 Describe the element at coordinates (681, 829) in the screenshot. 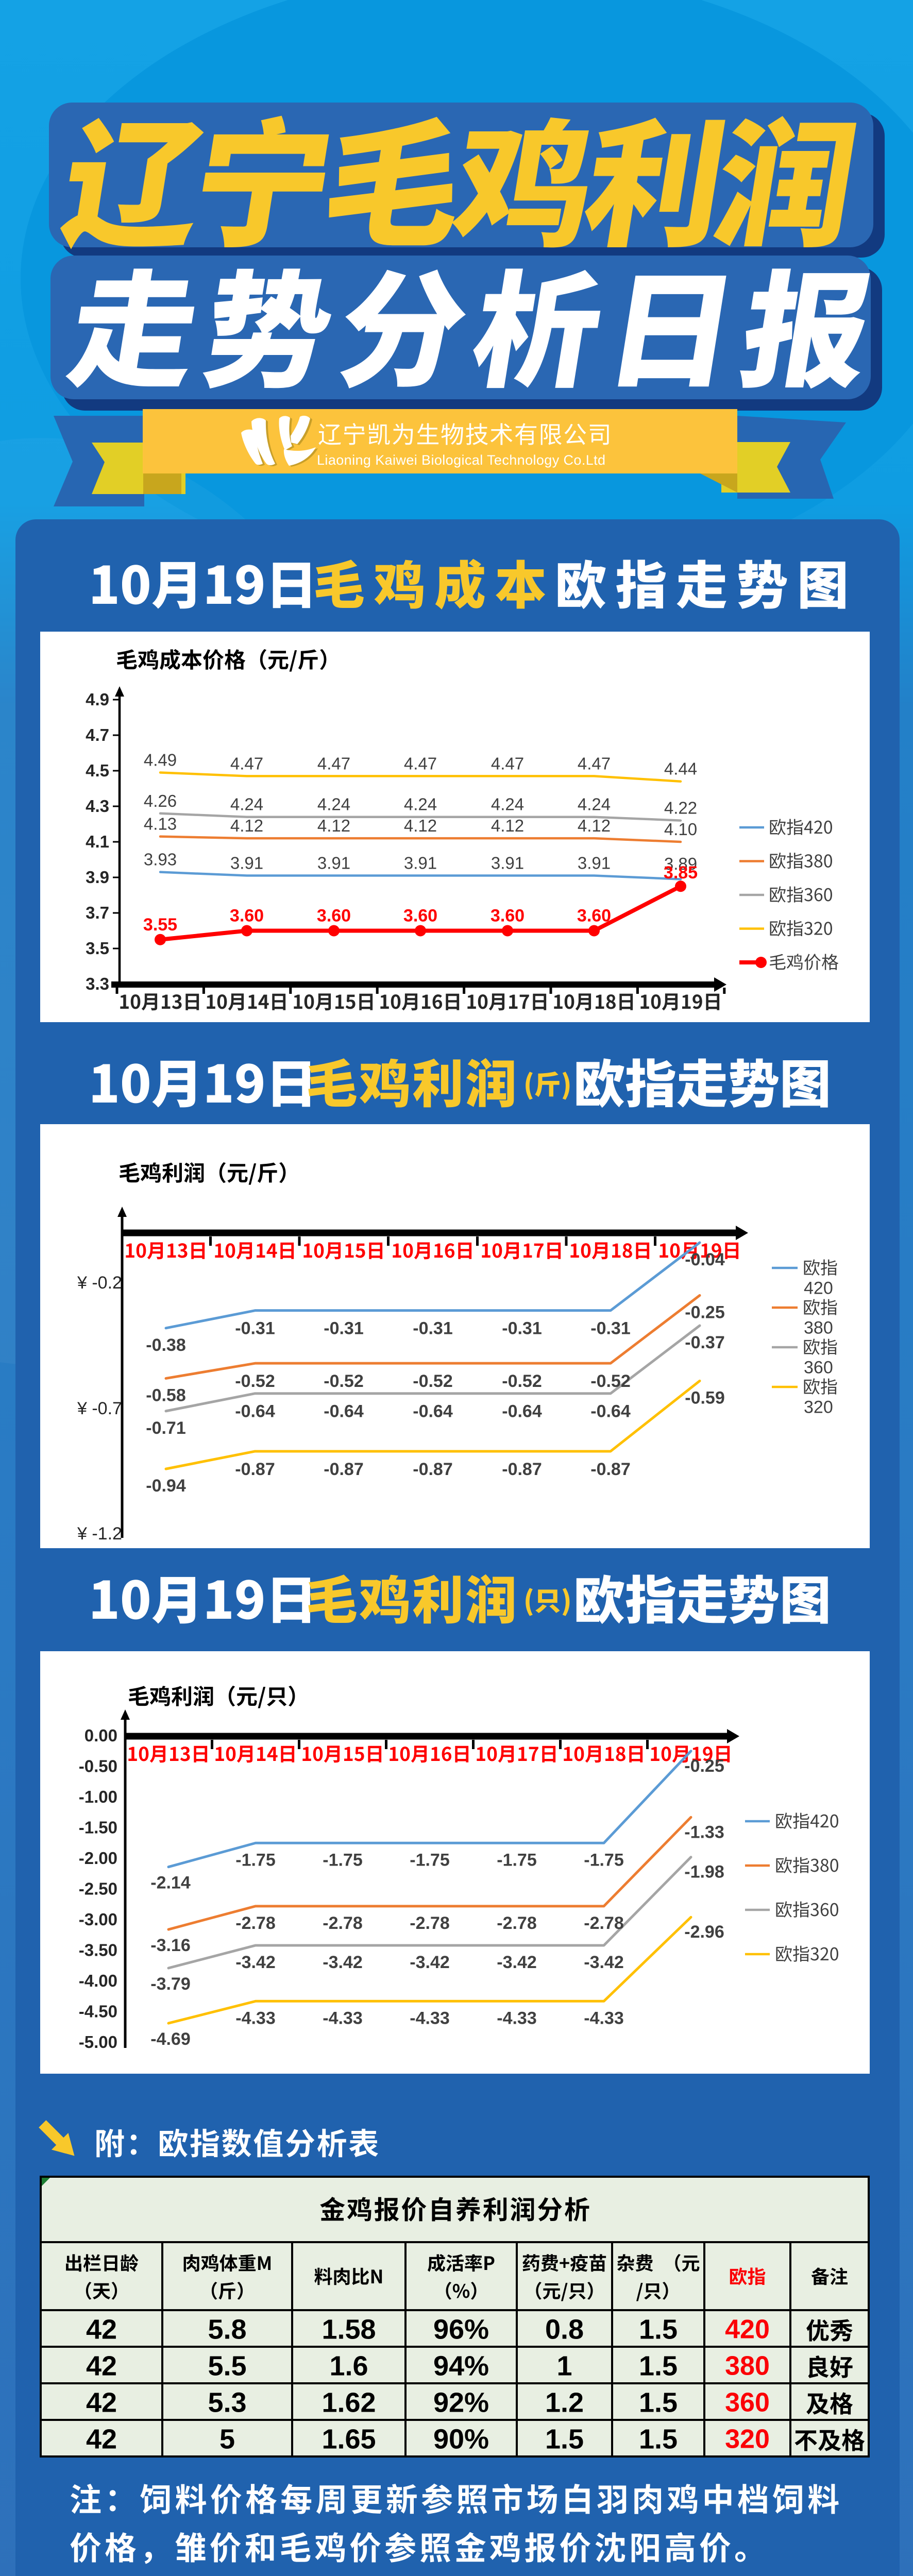

I see `svg-text: 4.10` at that location.